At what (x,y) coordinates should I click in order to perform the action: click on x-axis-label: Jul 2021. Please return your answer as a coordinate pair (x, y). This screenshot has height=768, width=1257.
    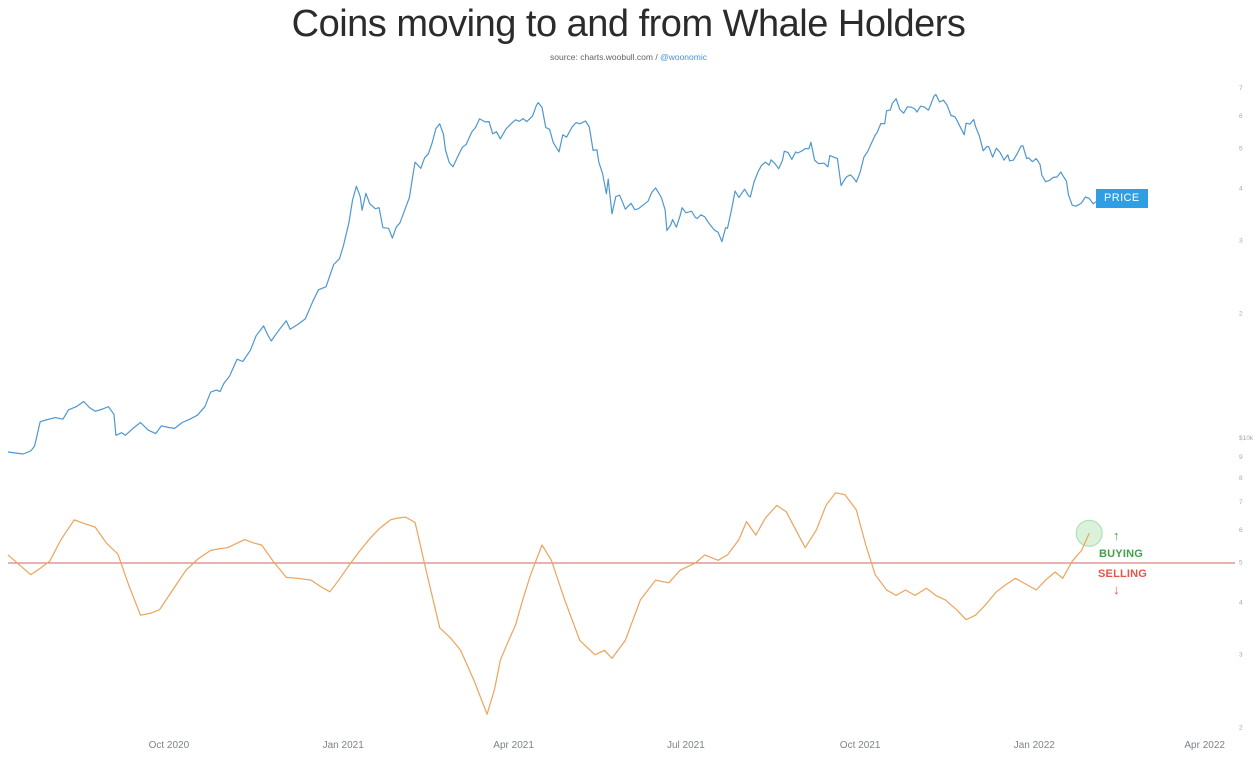
    Looking at the image, I should click on (686, 745).